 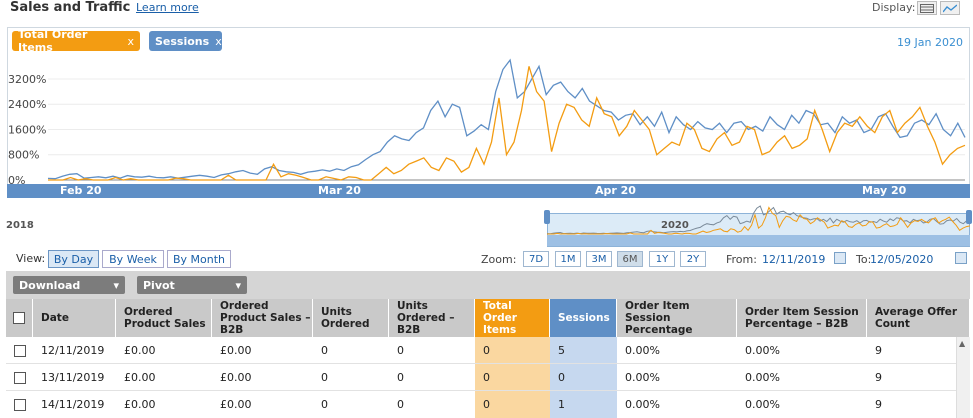 I want to click on zoom-7d-button: 7D, so click(x=536, y=259).